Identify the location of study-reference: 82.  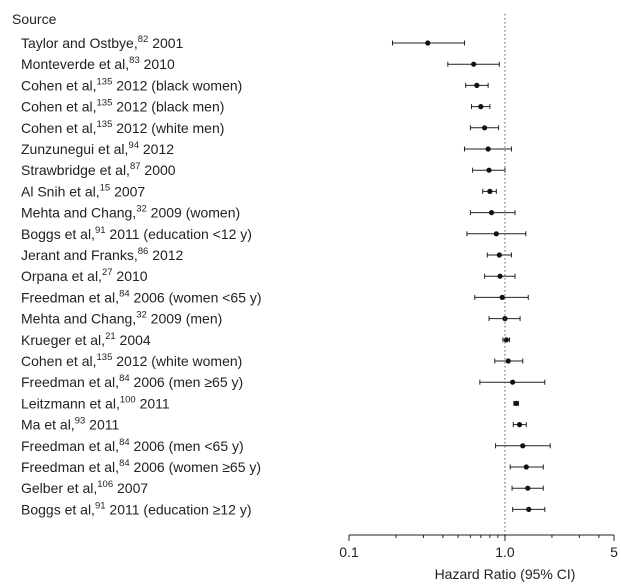
(143, 39).